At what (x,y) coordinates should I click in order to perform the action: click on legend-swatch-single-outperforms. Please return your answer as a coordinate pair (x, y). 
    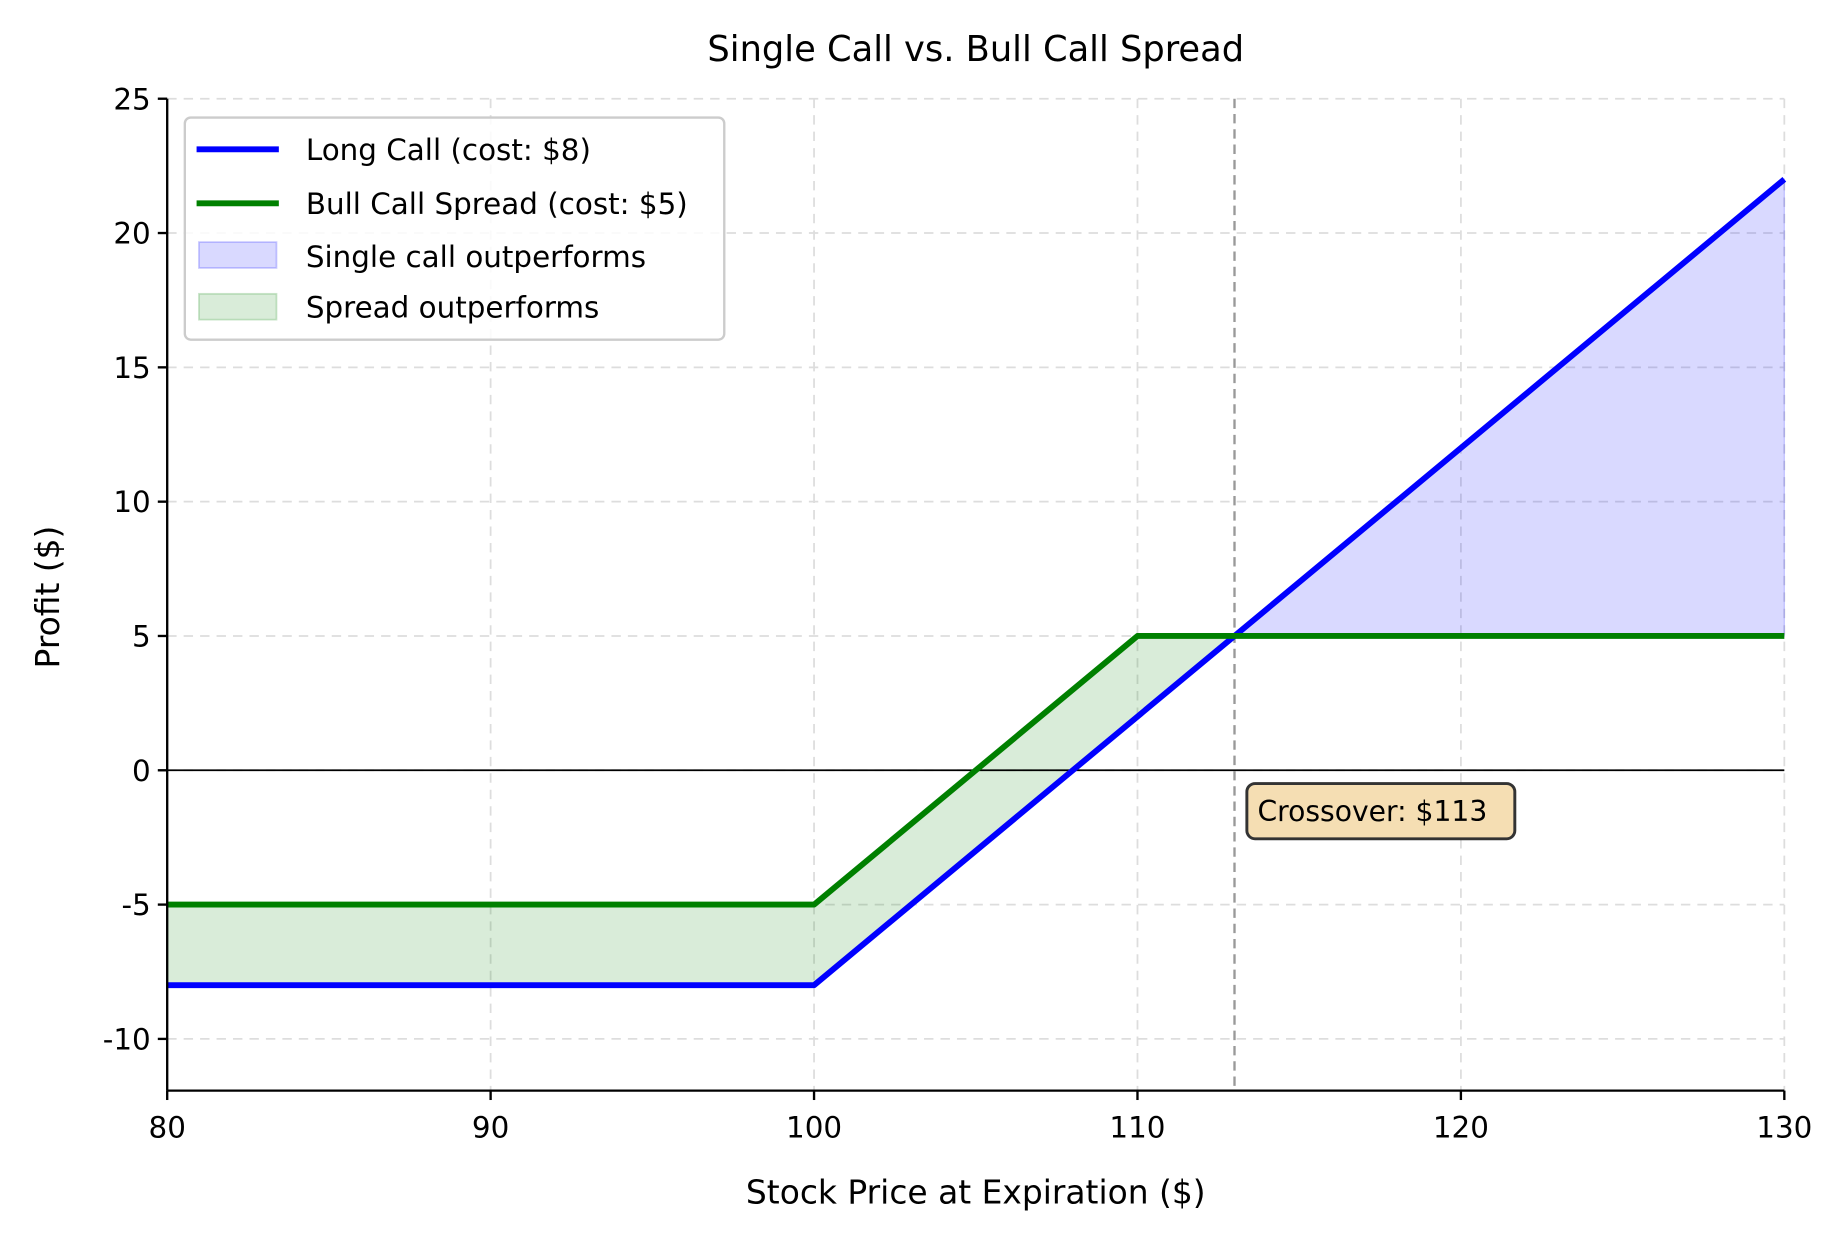
    Looking at the image, I should click on (238, 255).